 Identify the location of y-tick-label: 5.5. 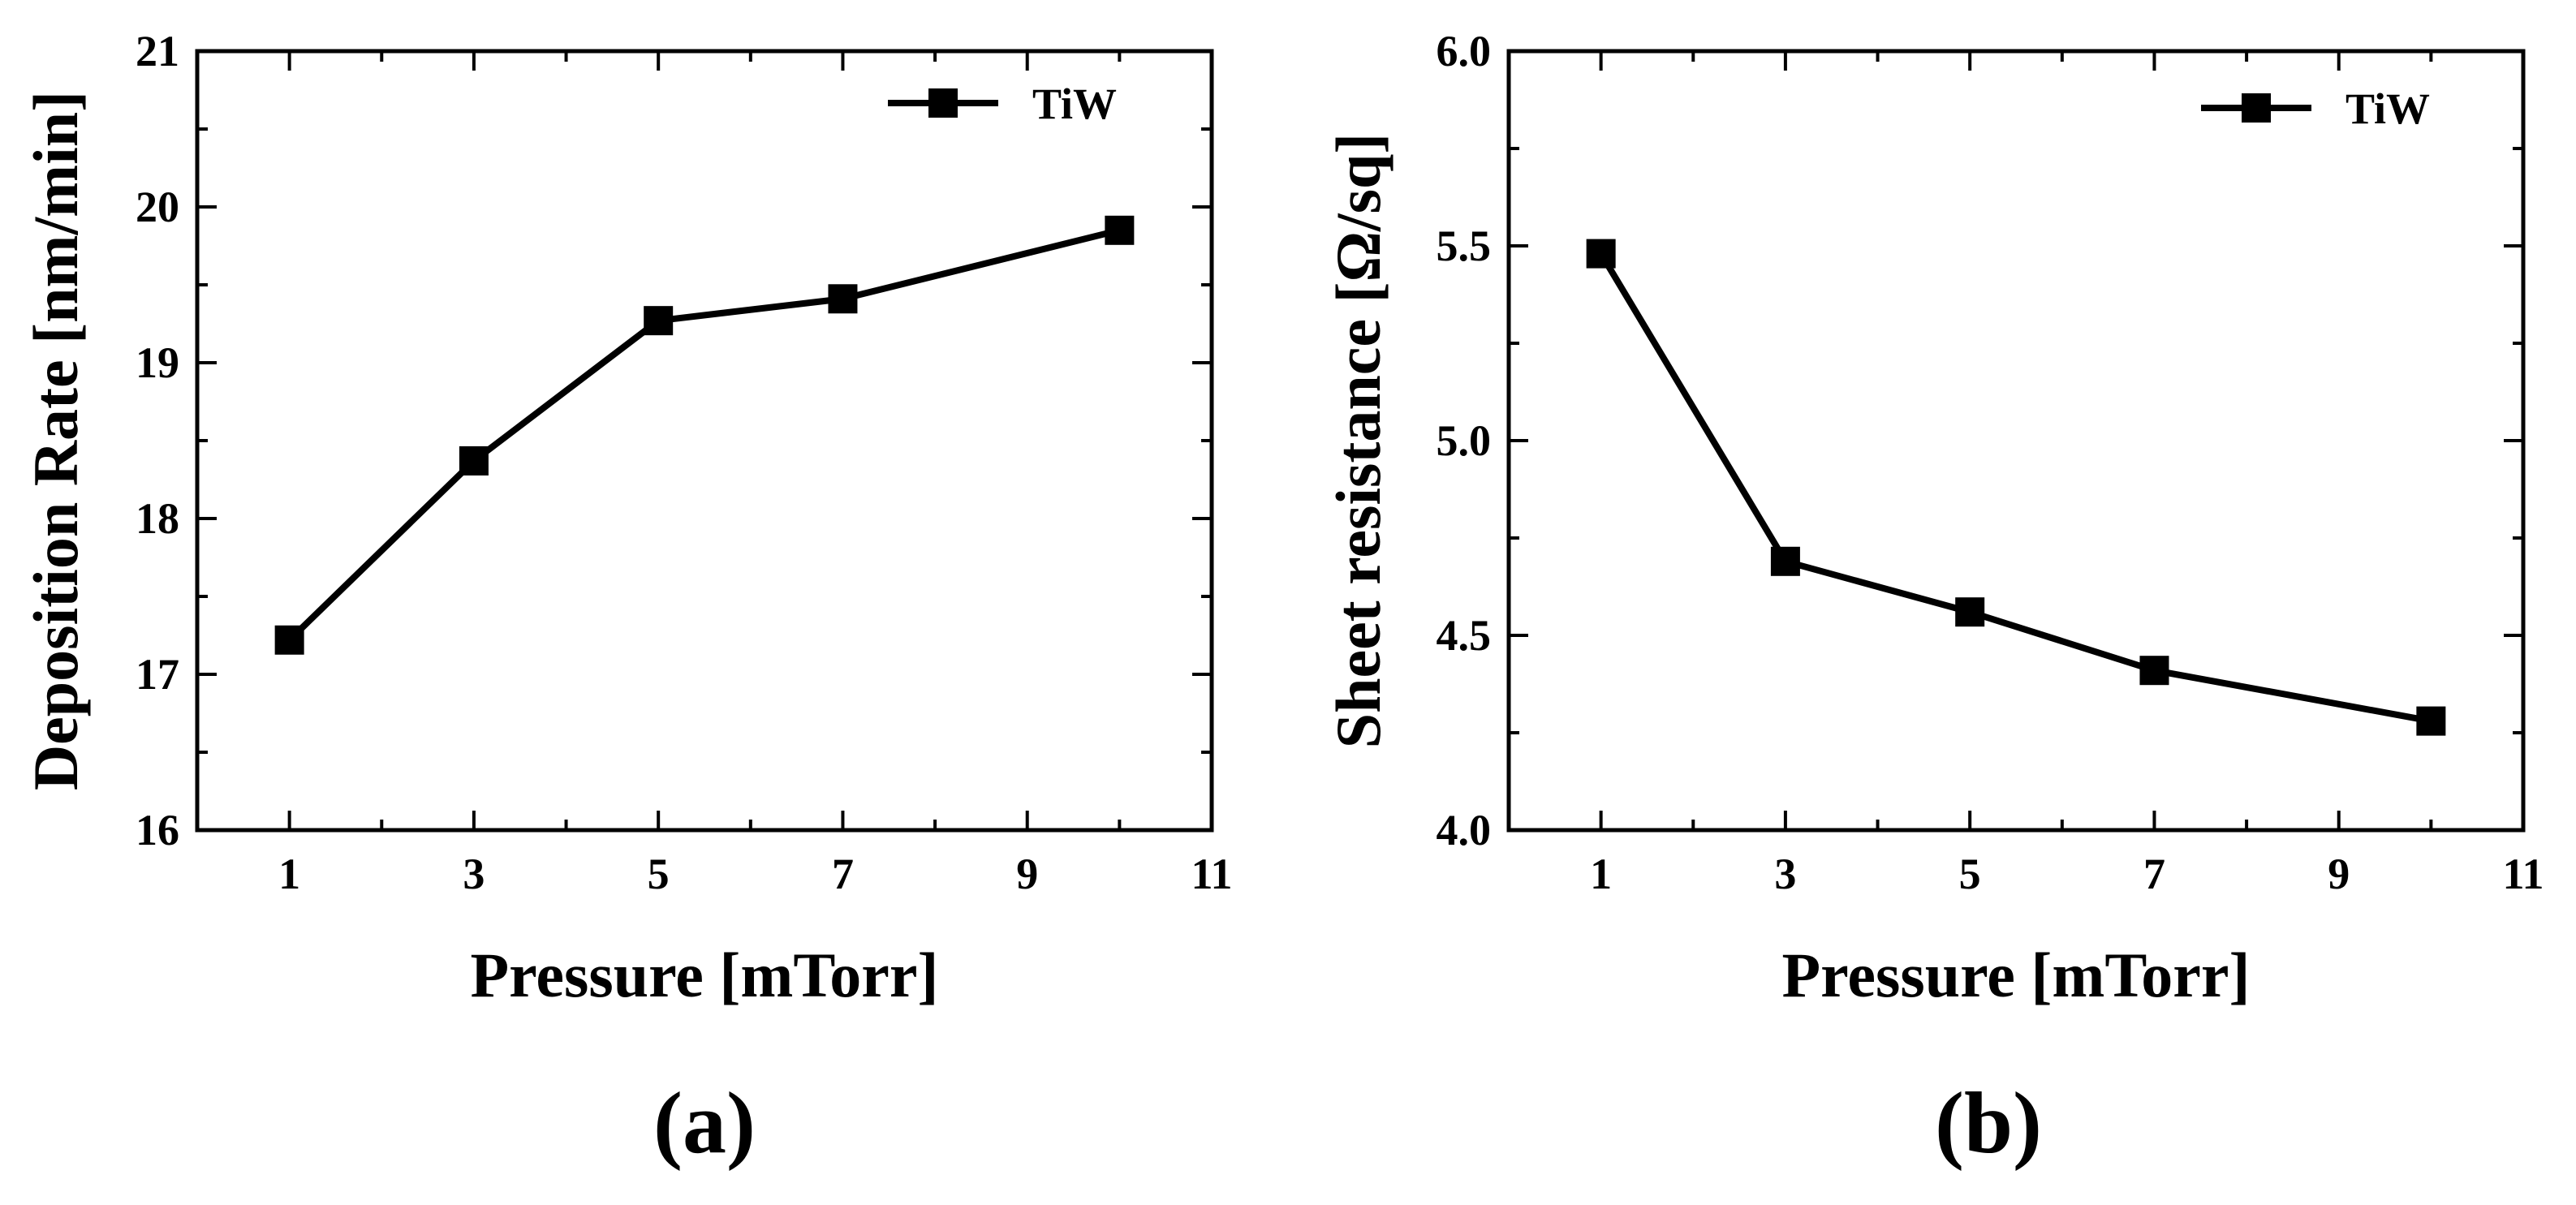
(1465, 246).